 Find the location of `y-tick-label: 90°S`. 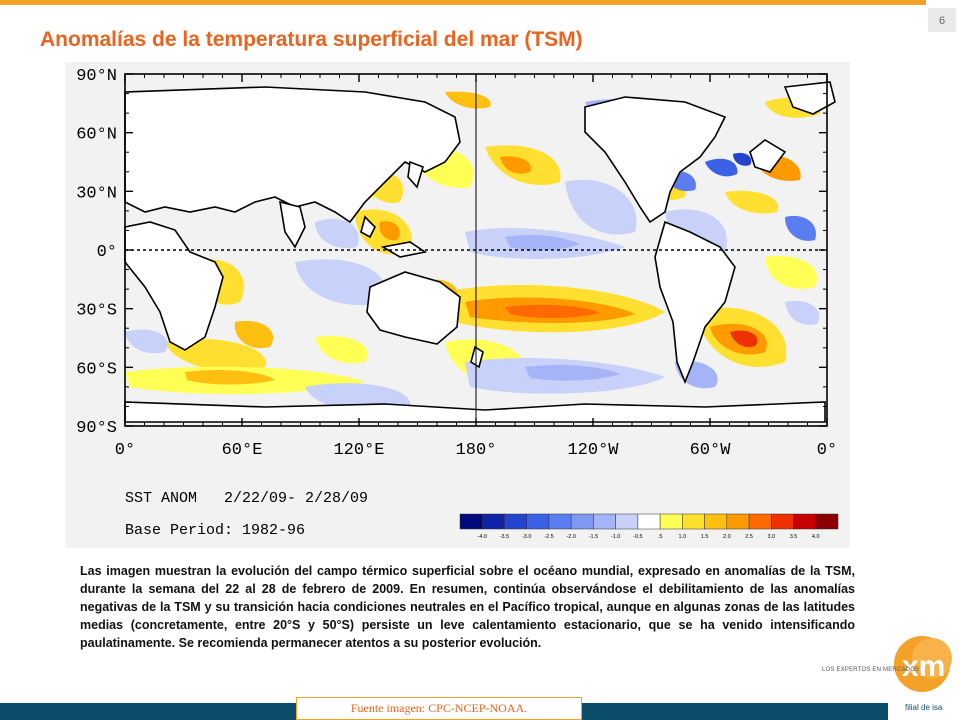

y-tick-label: 90°S is located at coordinates (96, 428).